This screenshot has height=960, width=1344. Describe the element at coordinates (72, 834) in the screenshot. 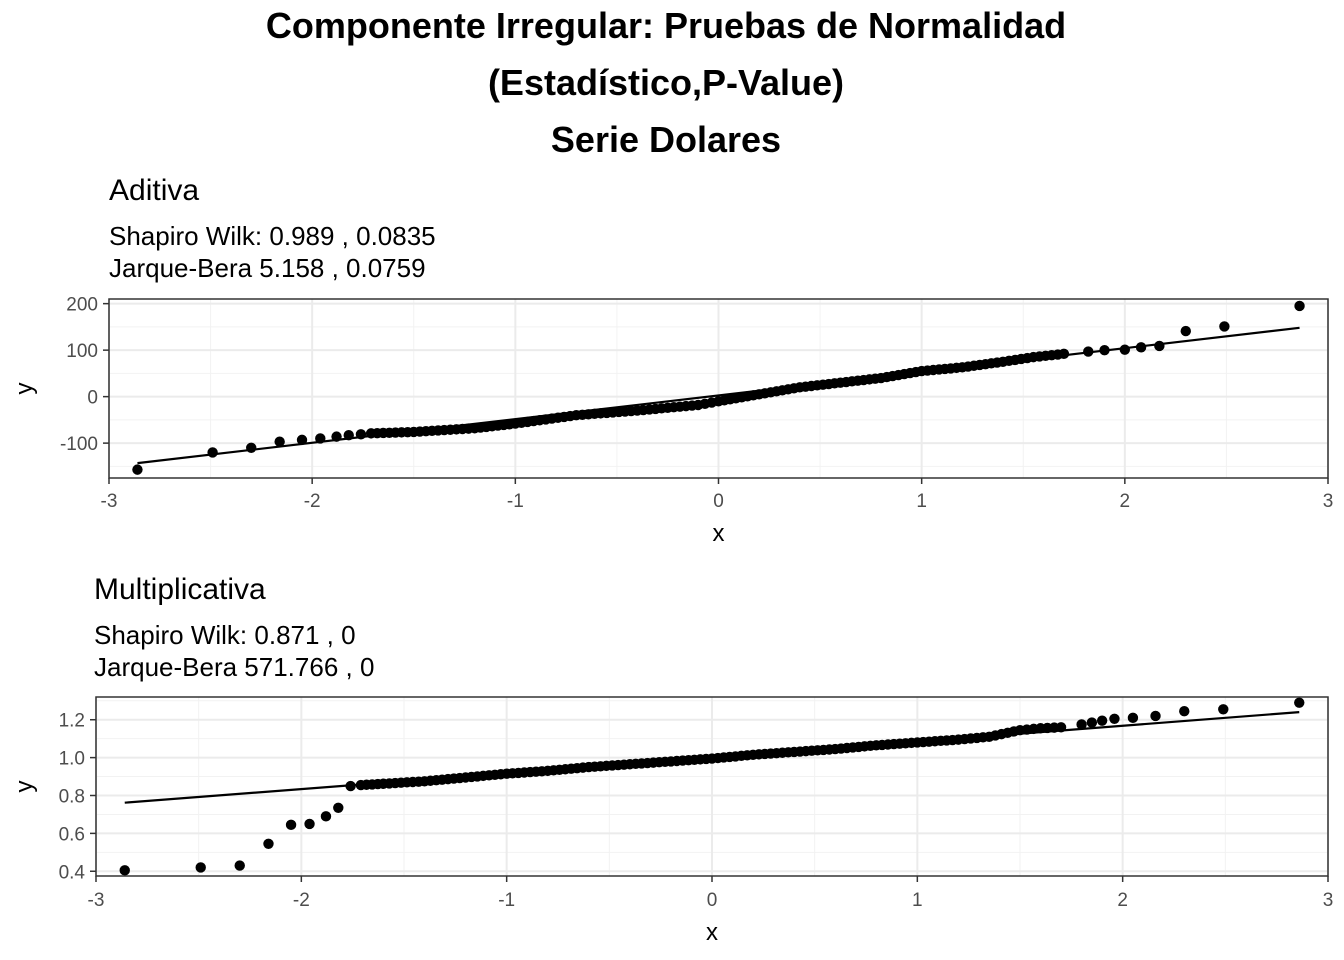

I see `multiplicativa-y-tick-label: 0.6` at that location.